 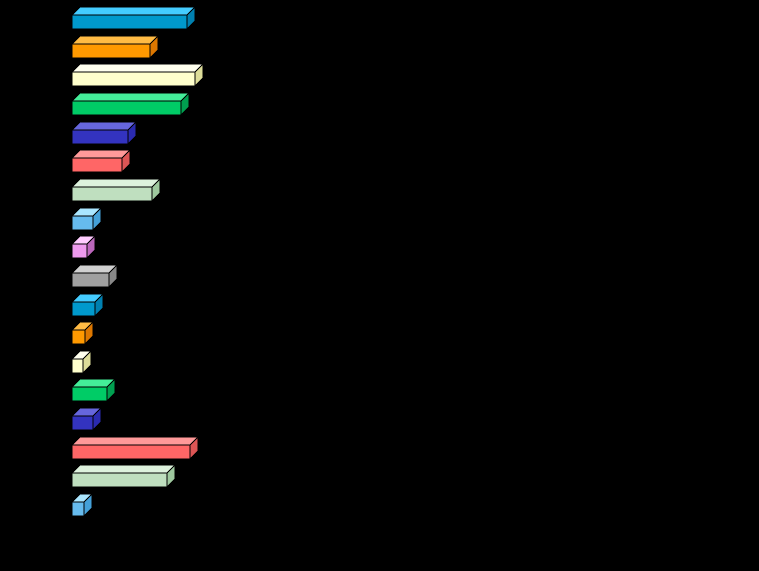 What do you see at coordinates (133, 79) in the screenshot?
I see `bar-3-front-face` at bounding box center [133, 79].